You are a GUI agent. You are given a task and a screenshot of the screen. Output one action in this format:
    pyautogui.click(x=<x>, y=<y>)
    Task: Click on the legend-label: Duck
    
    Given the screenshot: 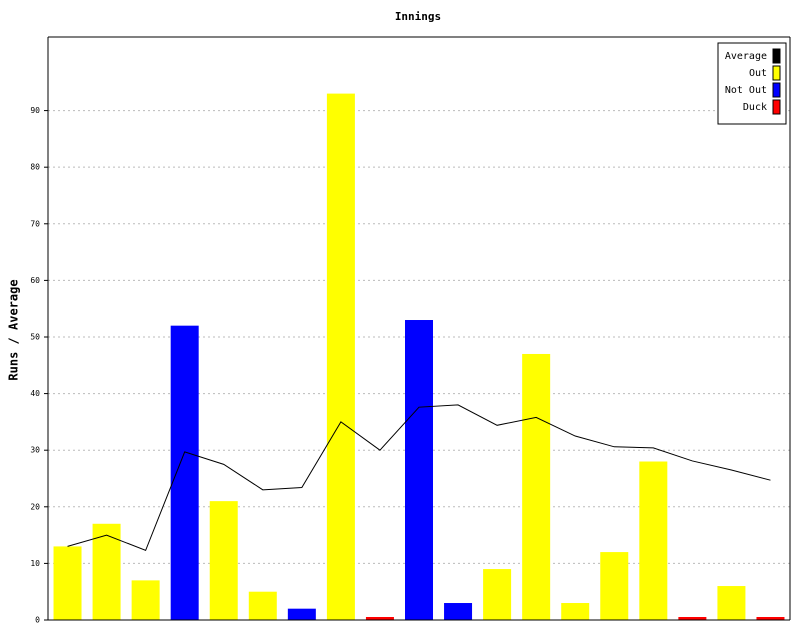 What is the action you would take?
    pyautogui.click(x=755, y=107)
    